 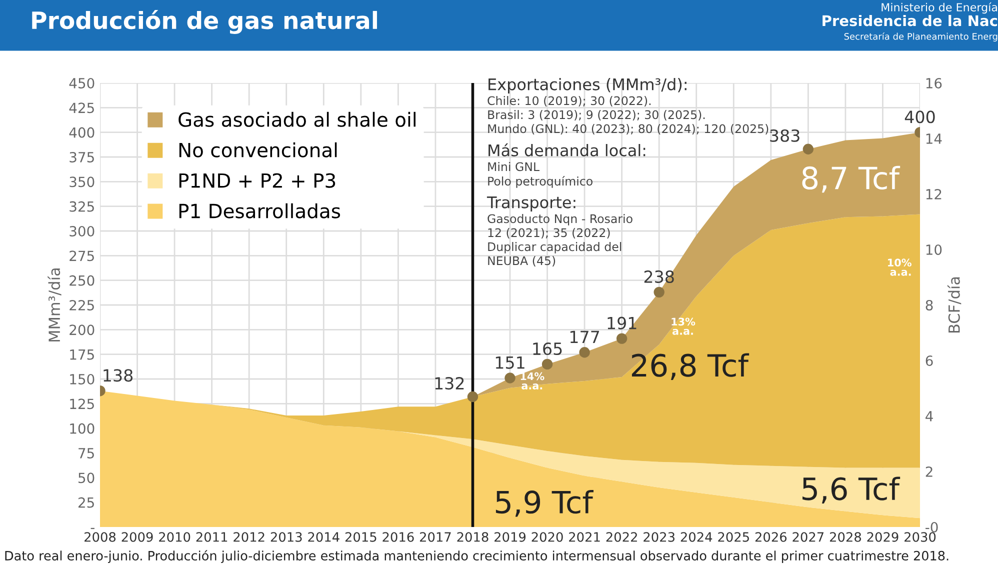 What do you see at coordinates (929, 360) in the screenshot?
I see `y2-tick-label: 6` at bounding box center [929, 360].